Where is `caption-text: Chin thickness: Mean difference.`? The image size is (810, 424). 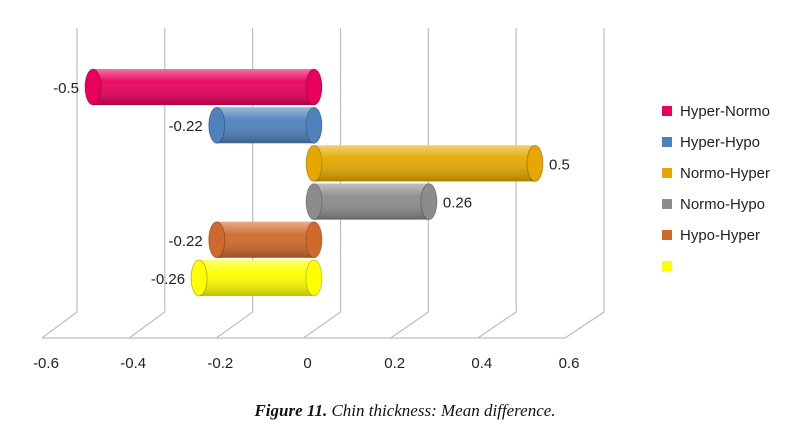 caption-text: Chin thickness: Mean difference. is located at coordinates (443, 410).